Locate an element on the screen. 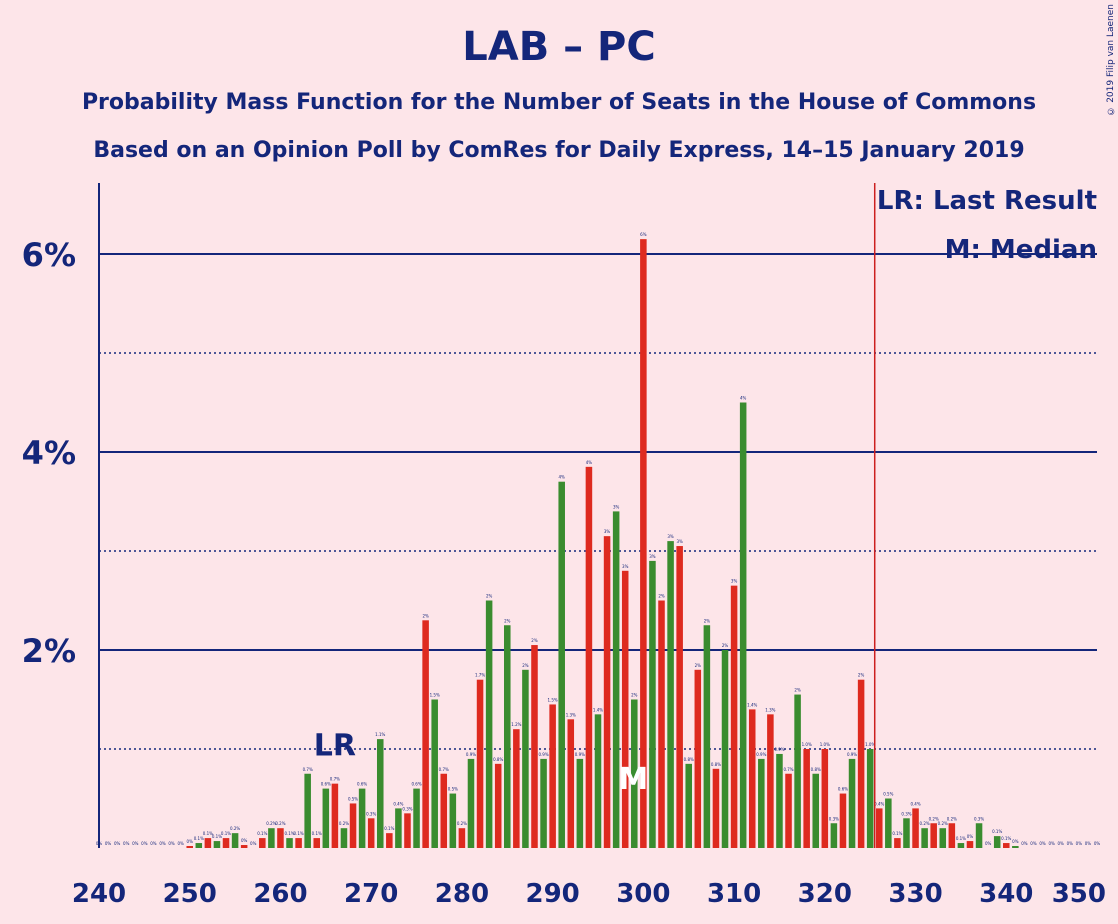 This screenshot has width=1118, height=924. bar-label-278: 0.7% is located at coordinates (444, 769).